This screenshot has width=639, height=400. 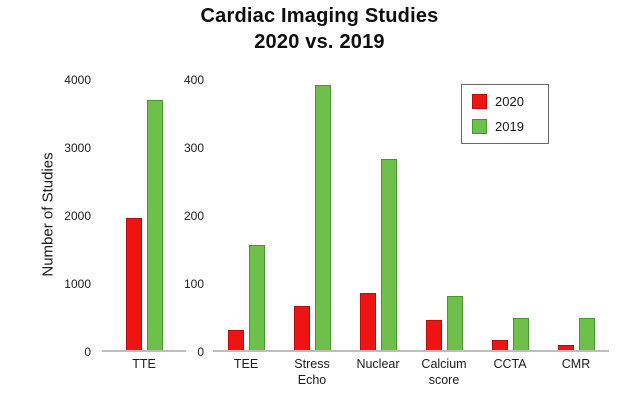 I want to click on y-tick-label-200: 200, so click(x=193, y=216).